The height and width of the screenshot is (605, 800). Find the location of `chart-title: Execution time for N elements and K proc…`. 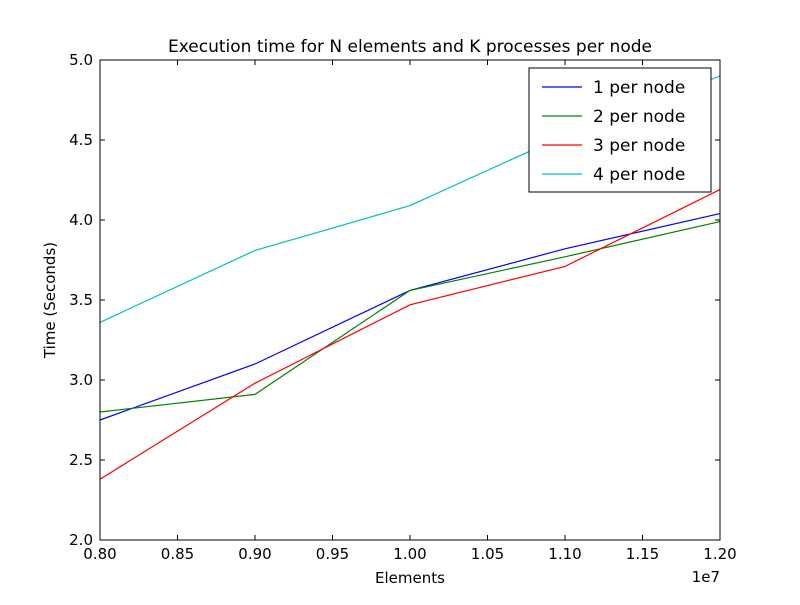

chart-title: Execution time for N elements and K proc… is located at coordinates (410, 47).